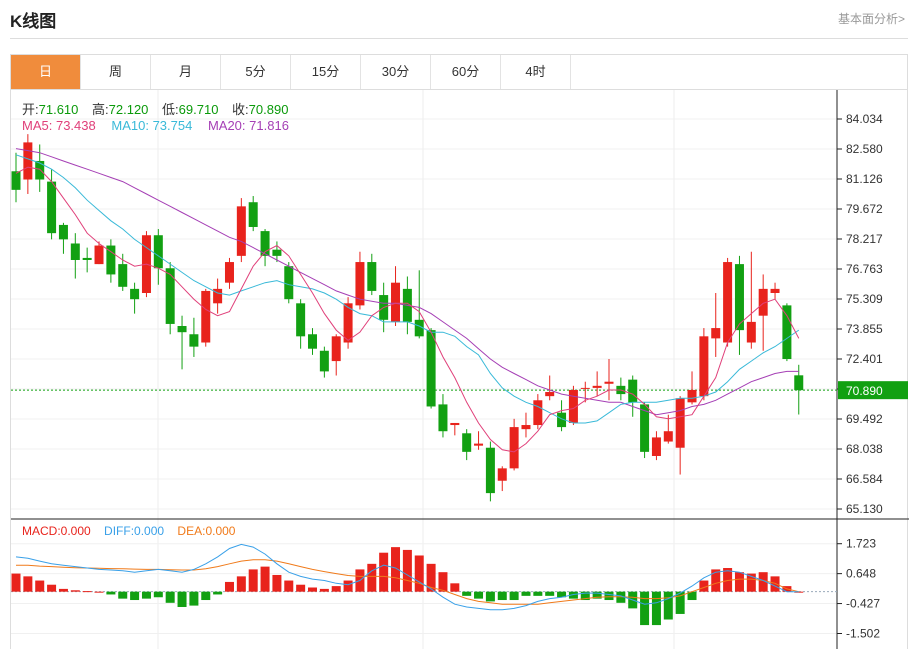 The width and height of the screenshot is (913, 649). What do you see at coordinates (46, 72) in the screenshot?
I see `tab-day: 日` at bounding box center [46, 72].